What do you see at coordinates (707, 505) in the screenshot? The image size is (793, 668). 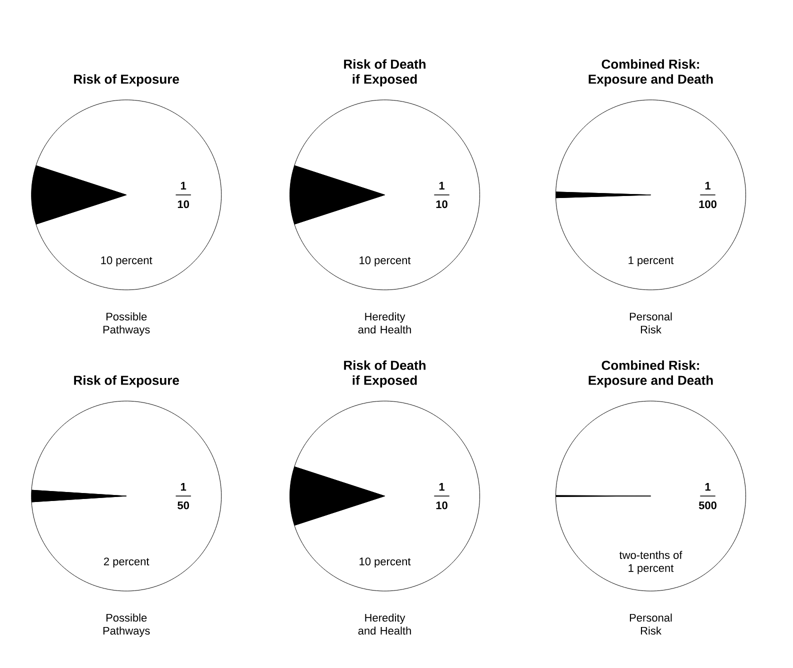 I see `text: 500` at bounding box center [707, 505].